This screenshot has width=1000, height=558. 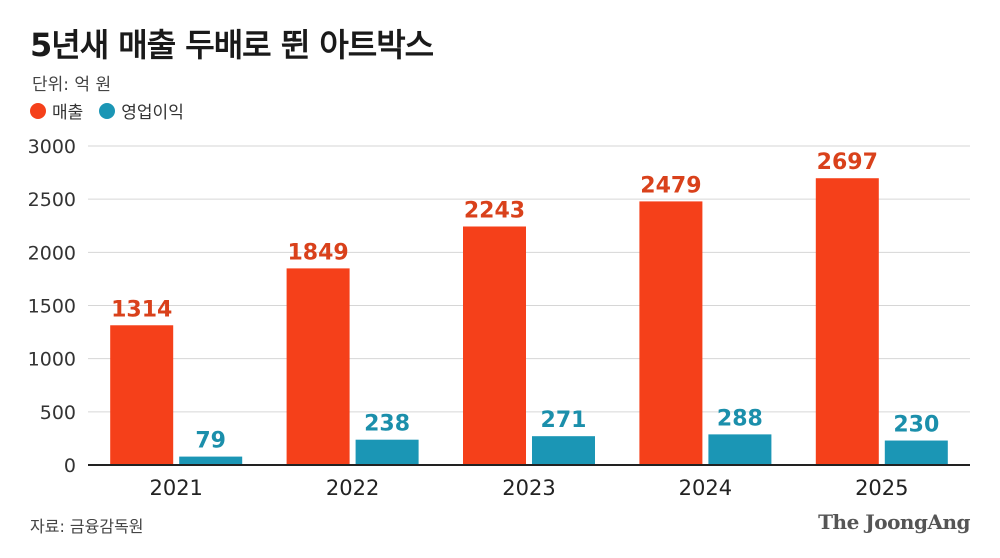 What do you see at coordinates (494, 210) in the screenshot?
I see `data-label-sales: 2243` at bounding box center [494, 210].